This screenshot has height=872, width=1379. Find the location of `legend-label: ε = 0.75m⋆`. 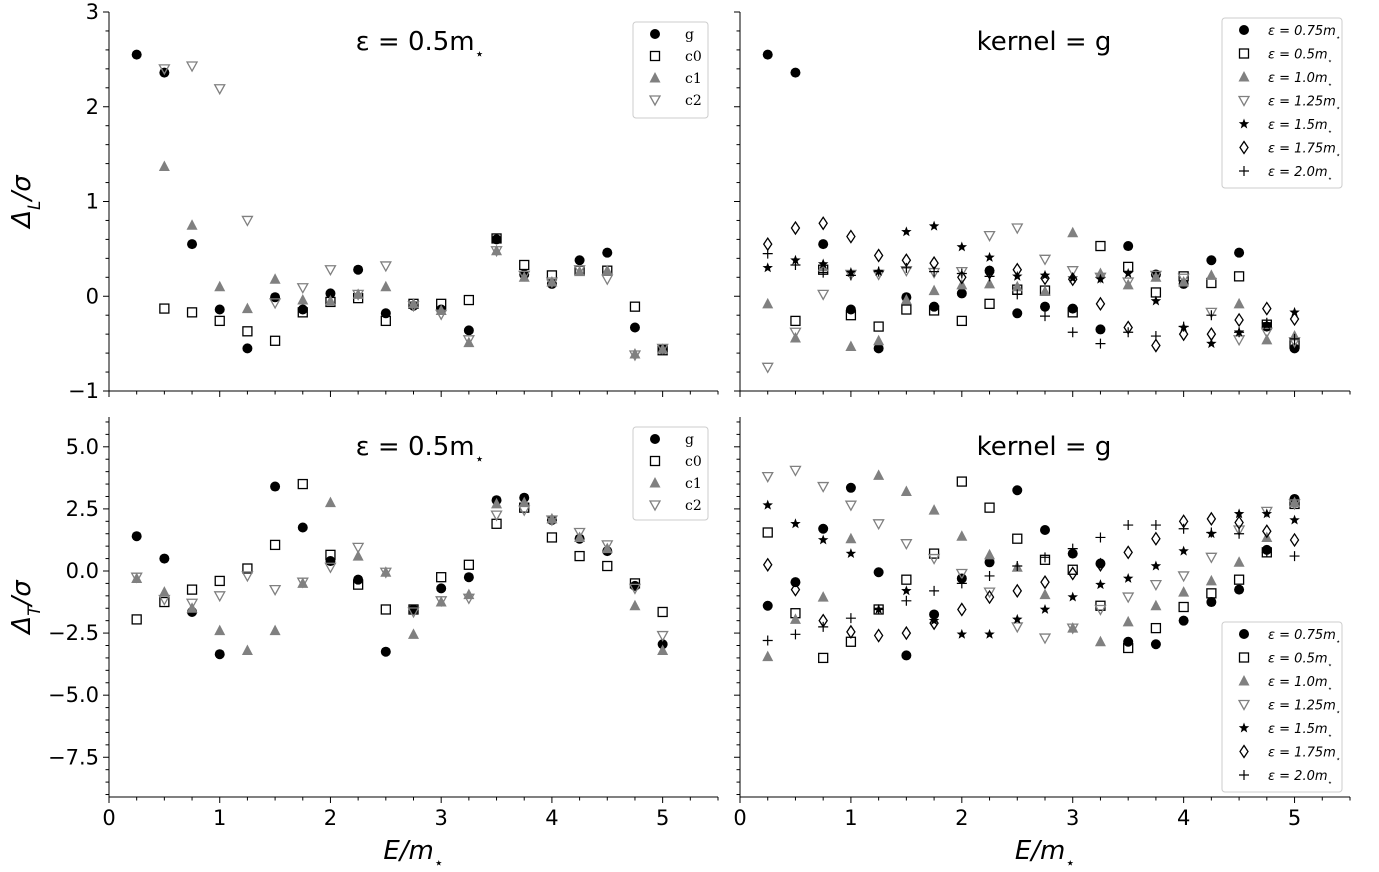

legend-label: ε = 0.75m⋆ is located at coordinates (1304, 33).